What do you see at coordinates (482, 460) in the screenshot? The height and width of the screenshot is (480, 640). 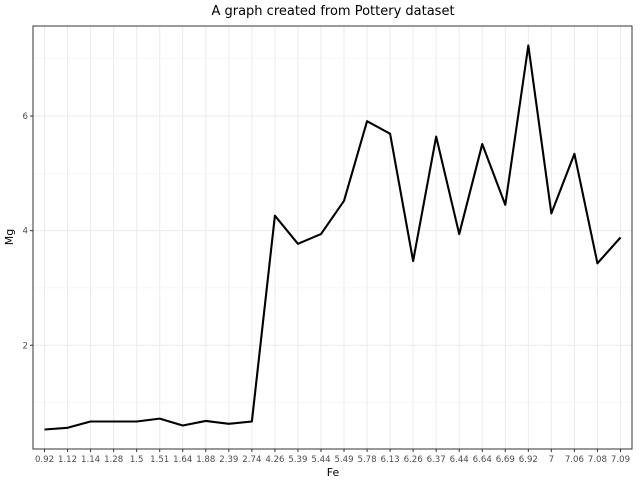 I see `x-tick-label: 6.64` at bounding box center [482, 460].